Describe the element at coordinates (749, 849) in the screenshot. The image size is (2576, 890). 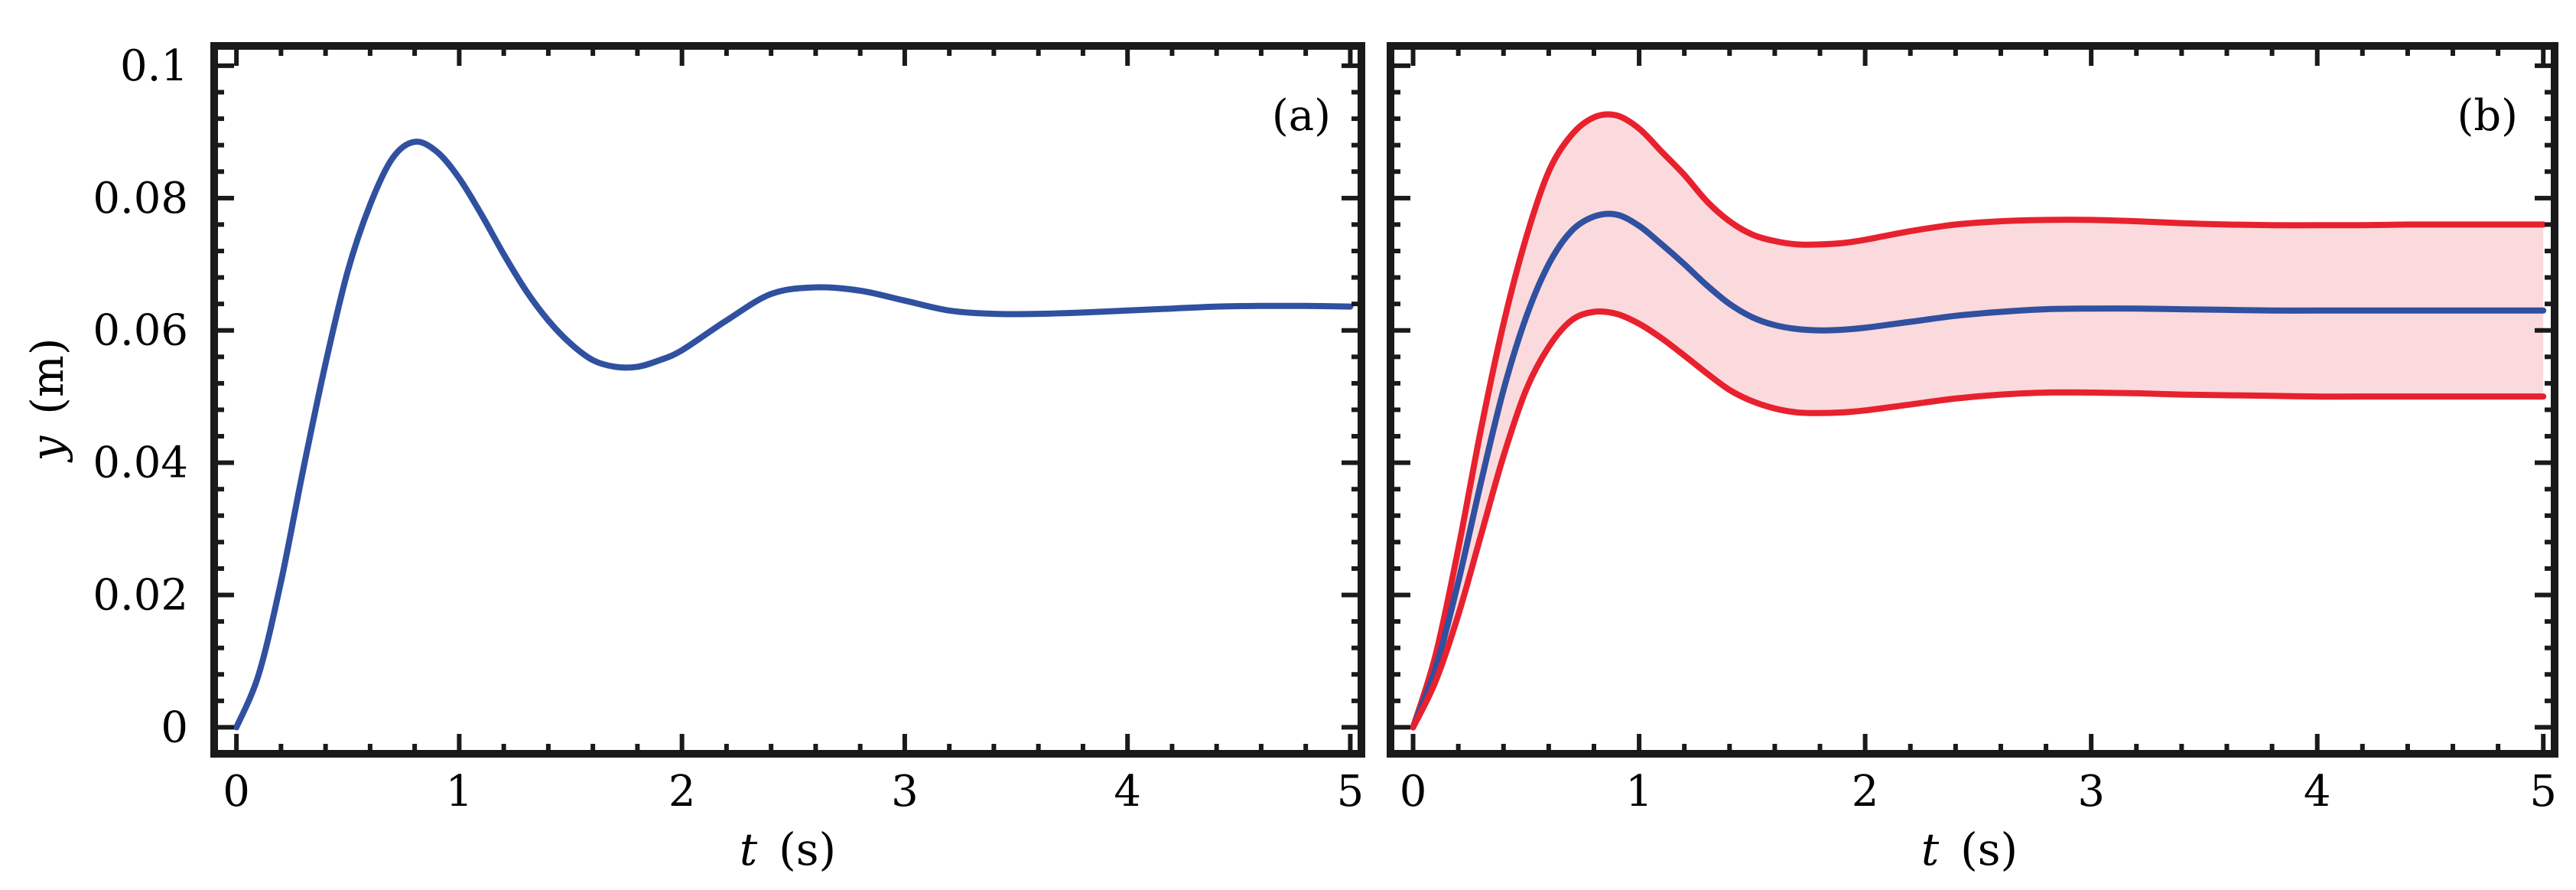
I see `panel-a-x-axis-var: t` at that location.